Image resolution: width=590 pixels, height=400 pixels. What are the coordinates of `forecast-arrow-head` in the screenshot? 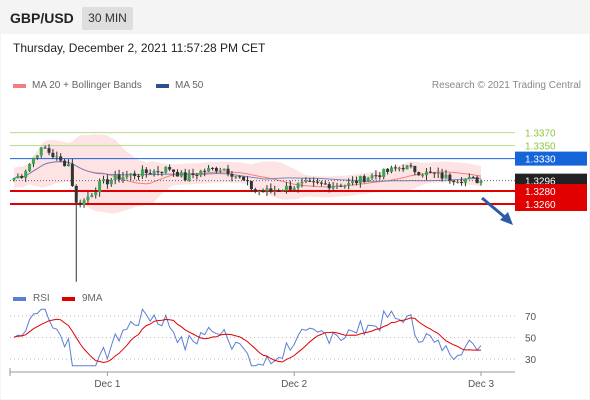 It's located at (506, 218).